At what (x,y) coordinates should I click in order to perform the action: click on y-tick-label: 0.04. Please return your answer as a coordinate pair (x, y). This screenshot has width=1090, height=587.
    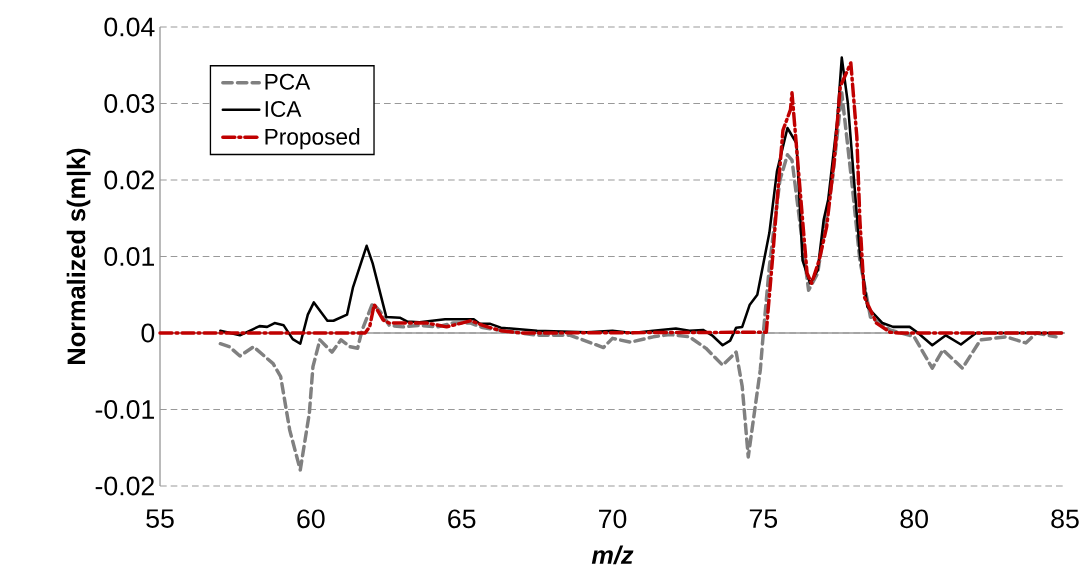
    Looking at the image, I should click on (129, 27).